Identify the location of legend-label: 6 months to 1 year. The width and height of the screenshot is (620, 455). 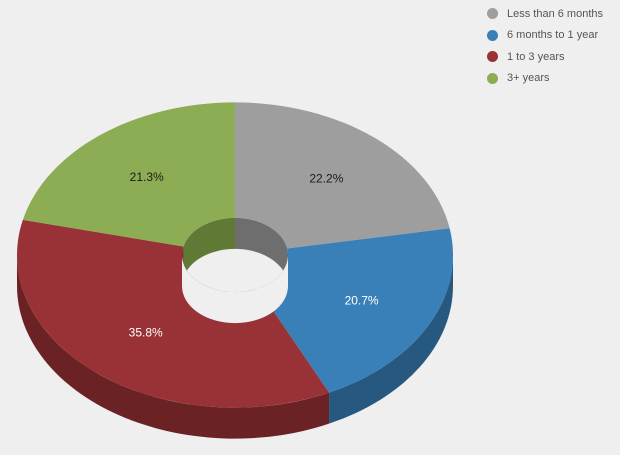
(553, 35).